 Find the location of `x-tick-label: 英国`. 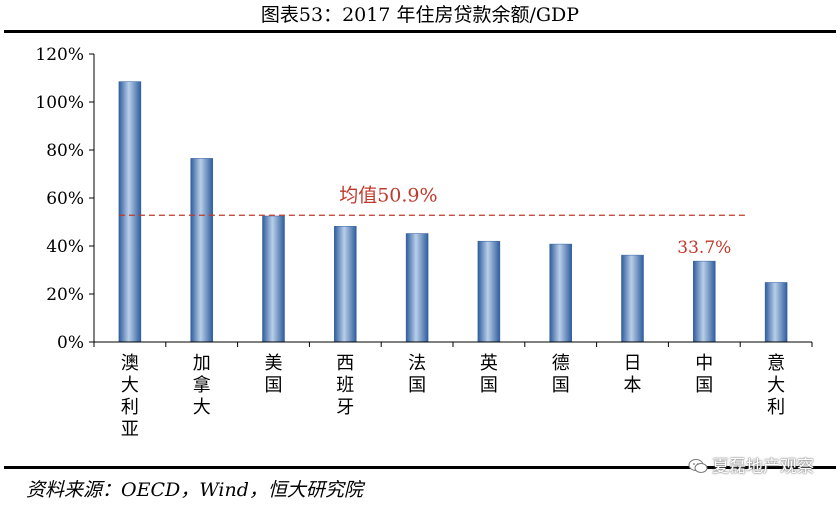

x-tick-label: 英国 is located at coordinates (489, 374).